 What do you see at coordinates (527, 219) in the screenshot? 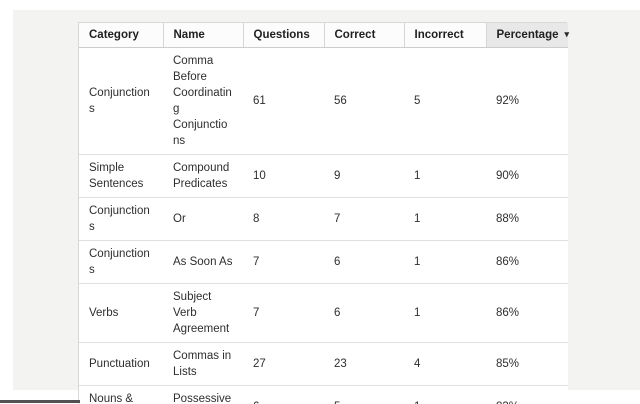
I see `cell-percentage: 88%` at bounding box center [527, 219].